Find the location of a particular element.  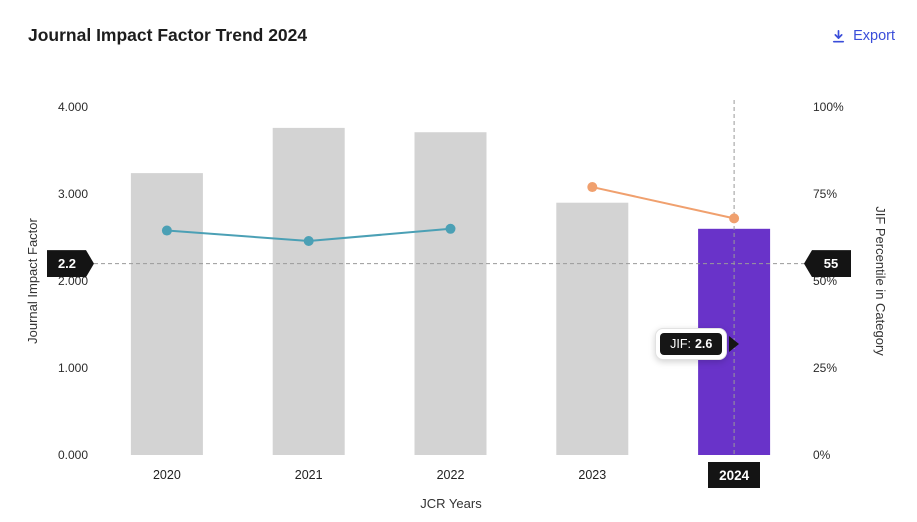

bar-2022 is located at coordinates (450, 294).